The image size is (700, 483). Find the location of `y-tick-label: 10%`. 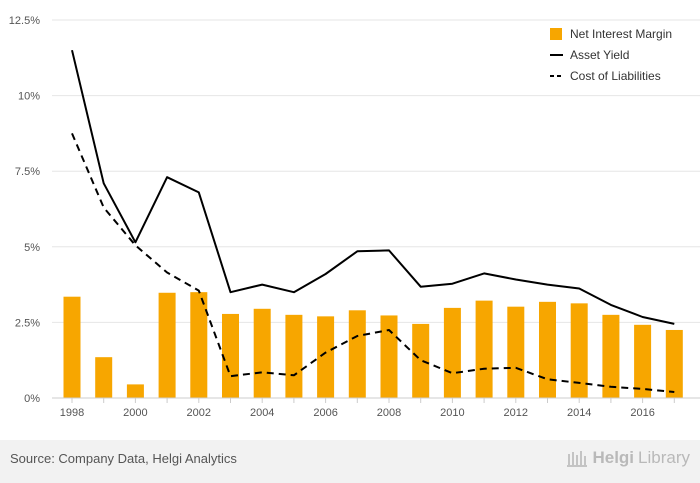

y-tick-label: 10% is located at coordinates (29, 97).